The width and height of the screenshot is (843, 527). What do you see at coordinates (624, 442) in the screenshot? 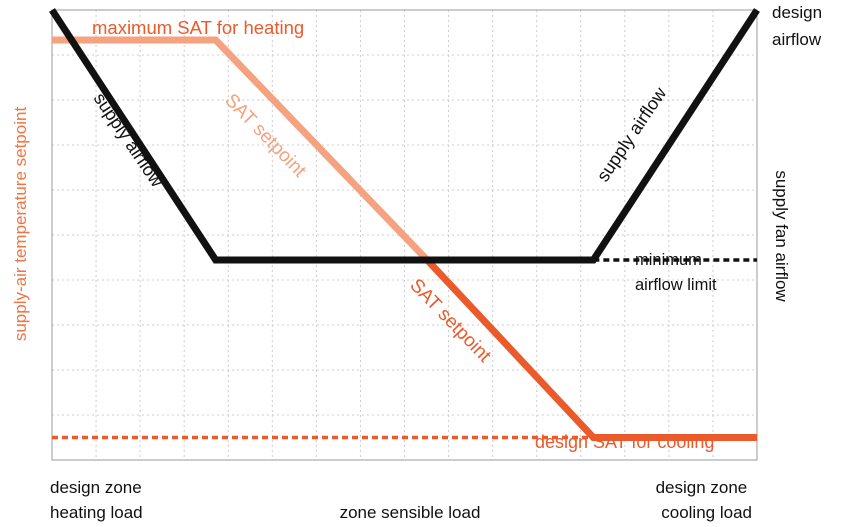
I see `annotation-design-sat-for-cooling: design SAT for cooling` at bounding box center [624, 442].